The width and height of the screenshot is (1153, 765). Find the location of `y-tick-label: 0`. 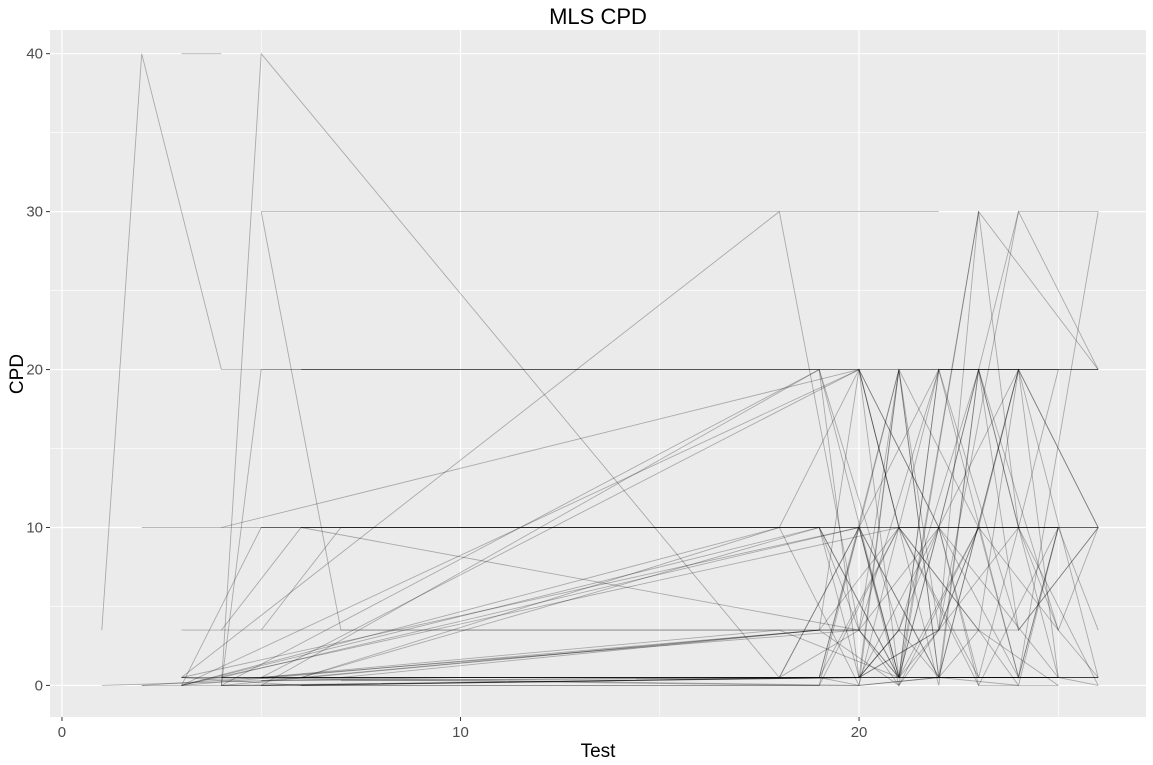

y-tick-label: 0 is located at coordinates (39, 685).